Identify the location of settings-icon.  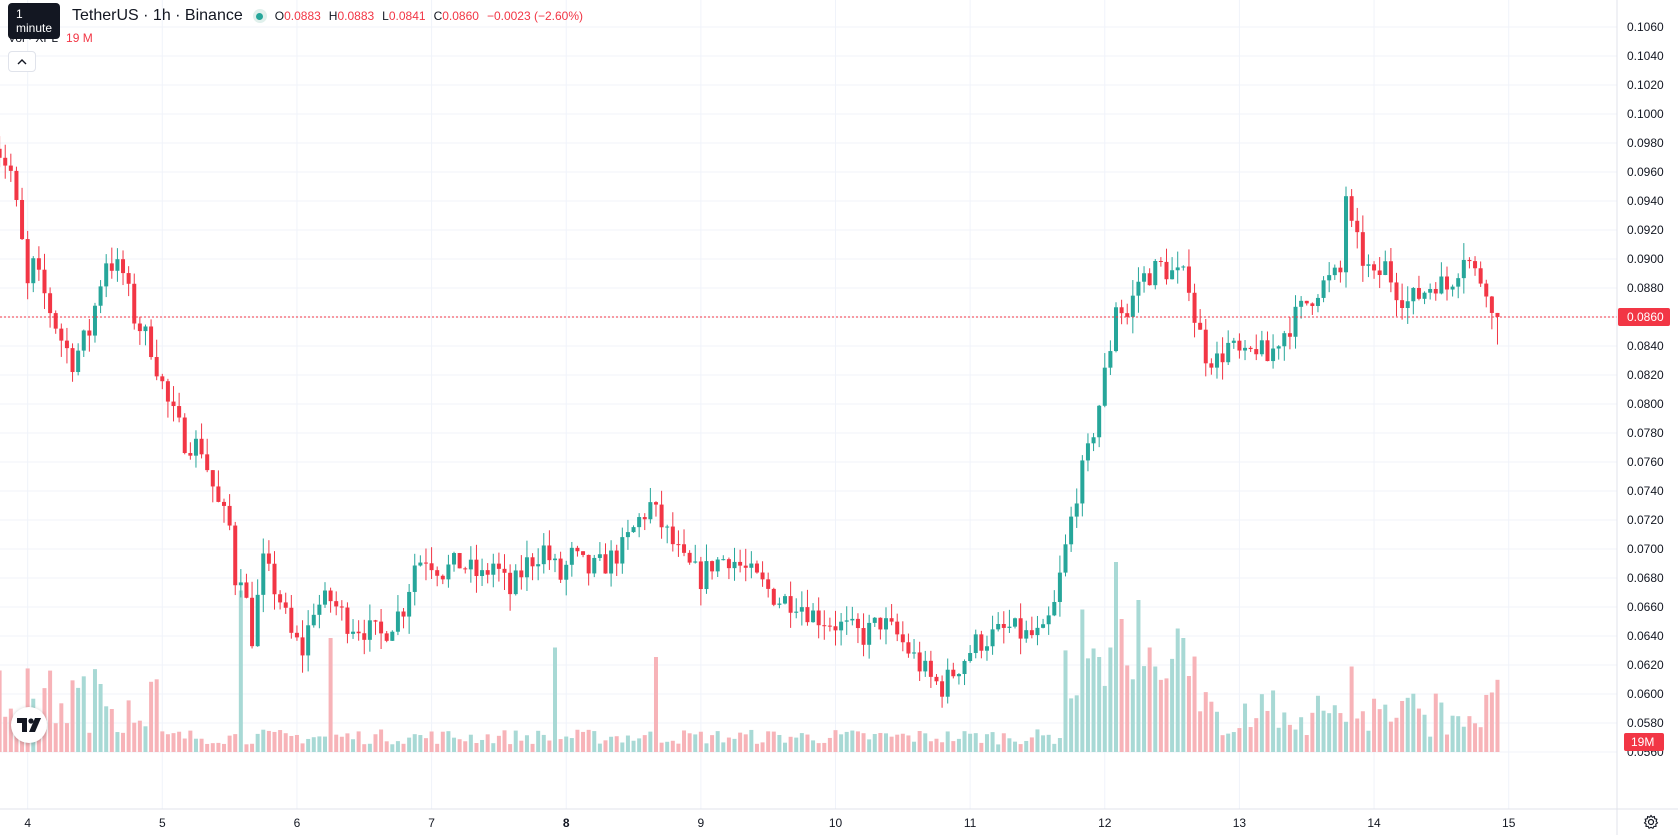
(1651, 822).